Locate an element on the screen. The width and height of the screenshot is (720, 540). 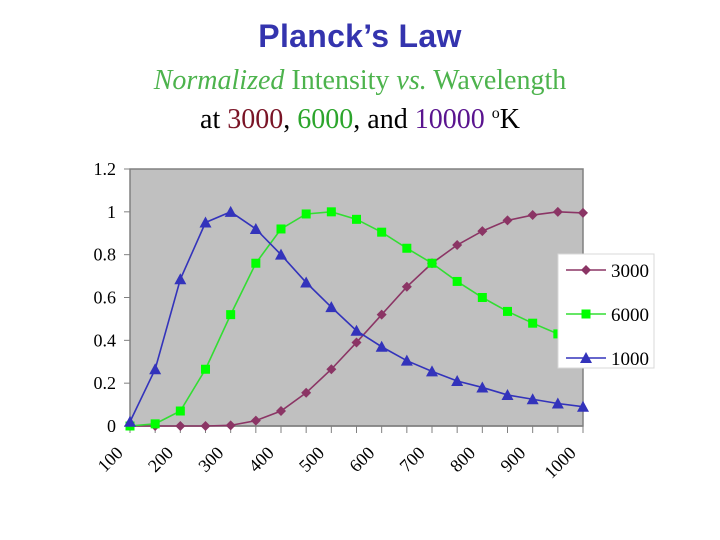
legend-box is located at coordinates (606, 311).